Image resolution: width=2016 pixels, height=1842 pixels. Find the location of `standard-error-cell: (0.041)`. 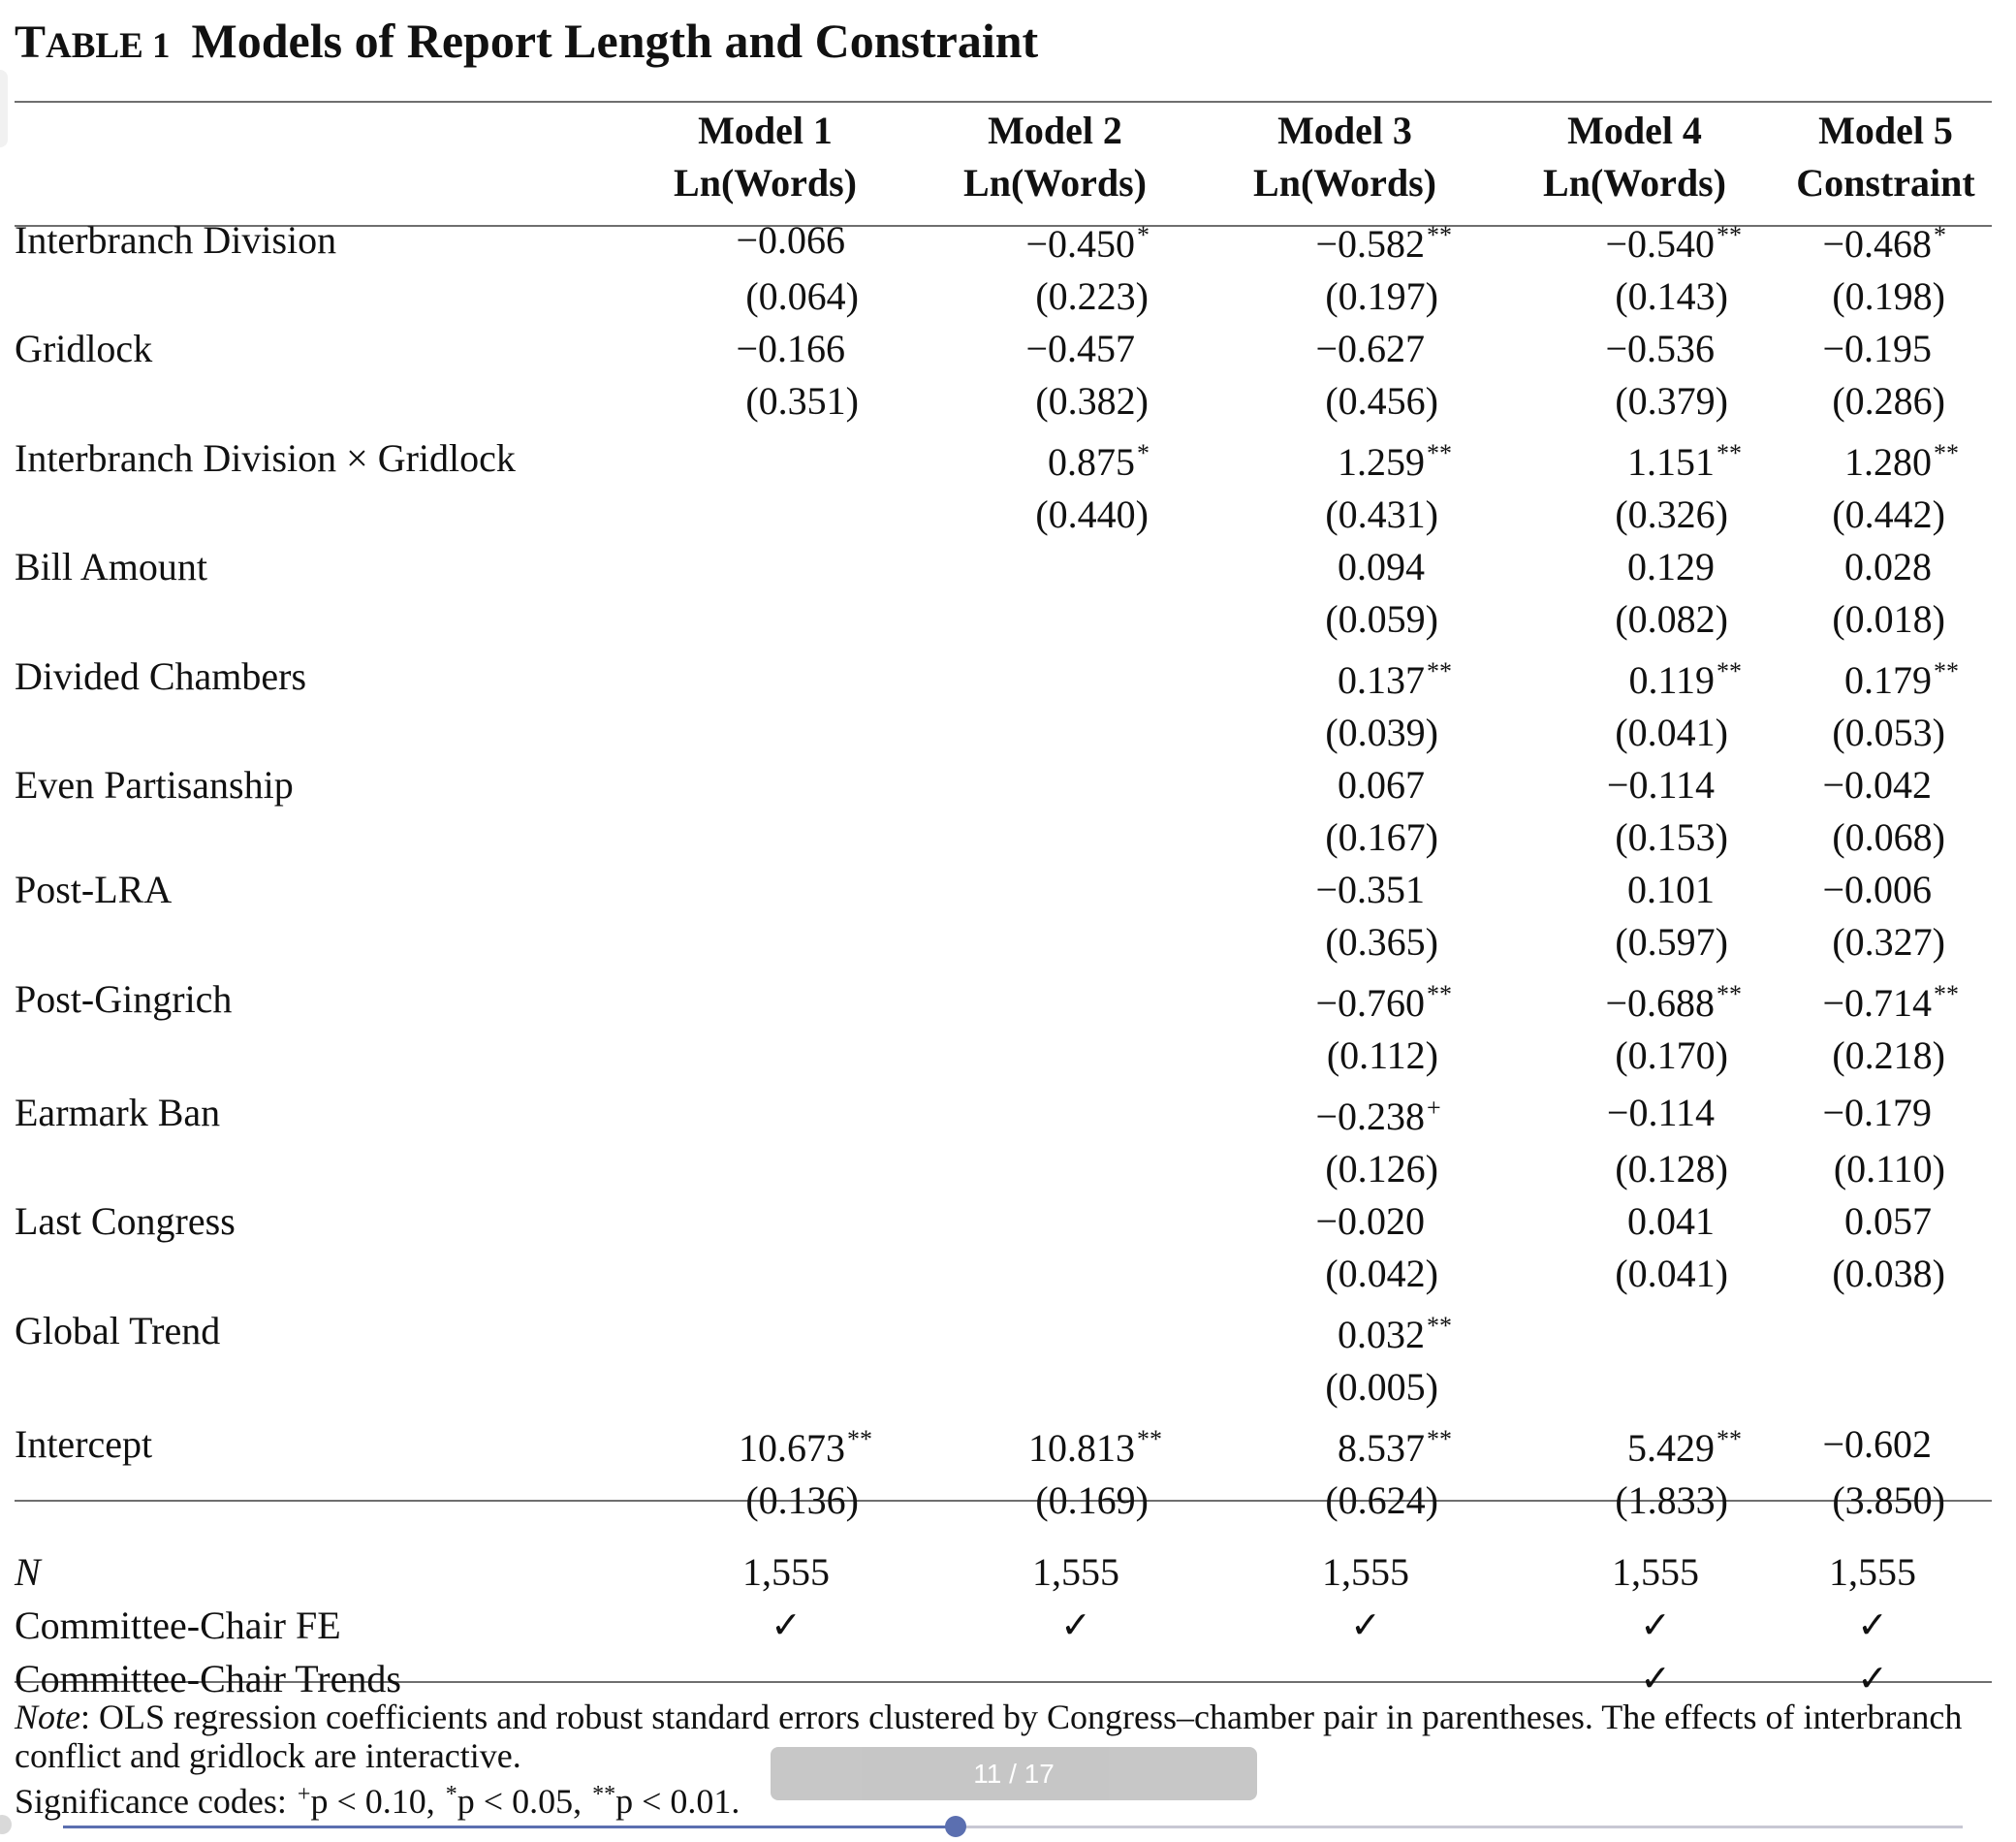

standard-error-cell: (0.041) is located at coordinates (1635, 1274).